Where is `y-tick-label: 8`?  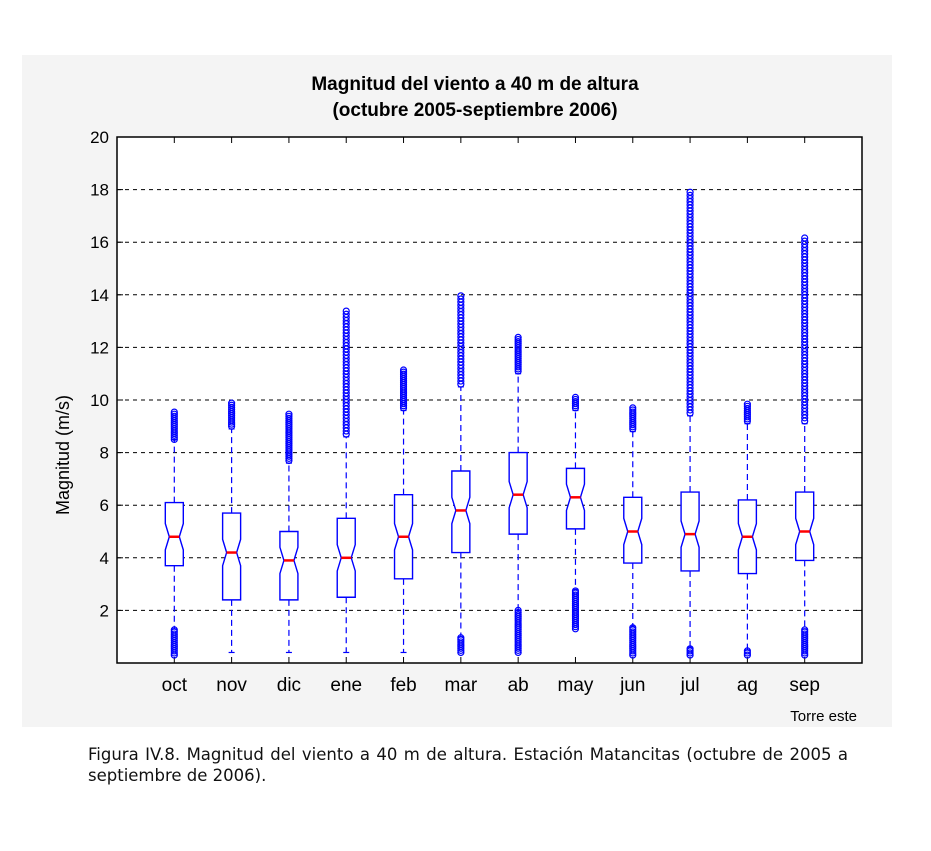
y-tick-label: 8 is located at coordinates (104, 453).